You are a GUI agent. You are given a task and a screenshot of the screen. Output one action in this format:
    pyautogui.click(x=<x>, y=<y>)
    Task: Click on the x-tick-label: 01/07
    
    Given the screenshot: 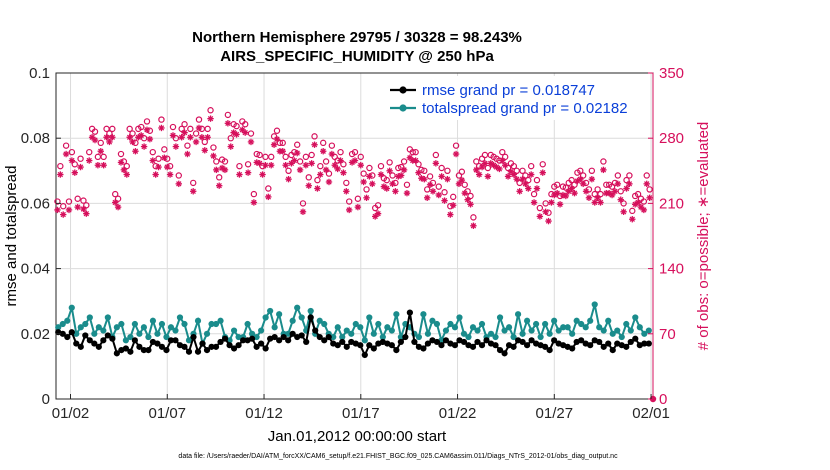 What is the action you would take?
    pyautogui.click(x=167, y=413)
    